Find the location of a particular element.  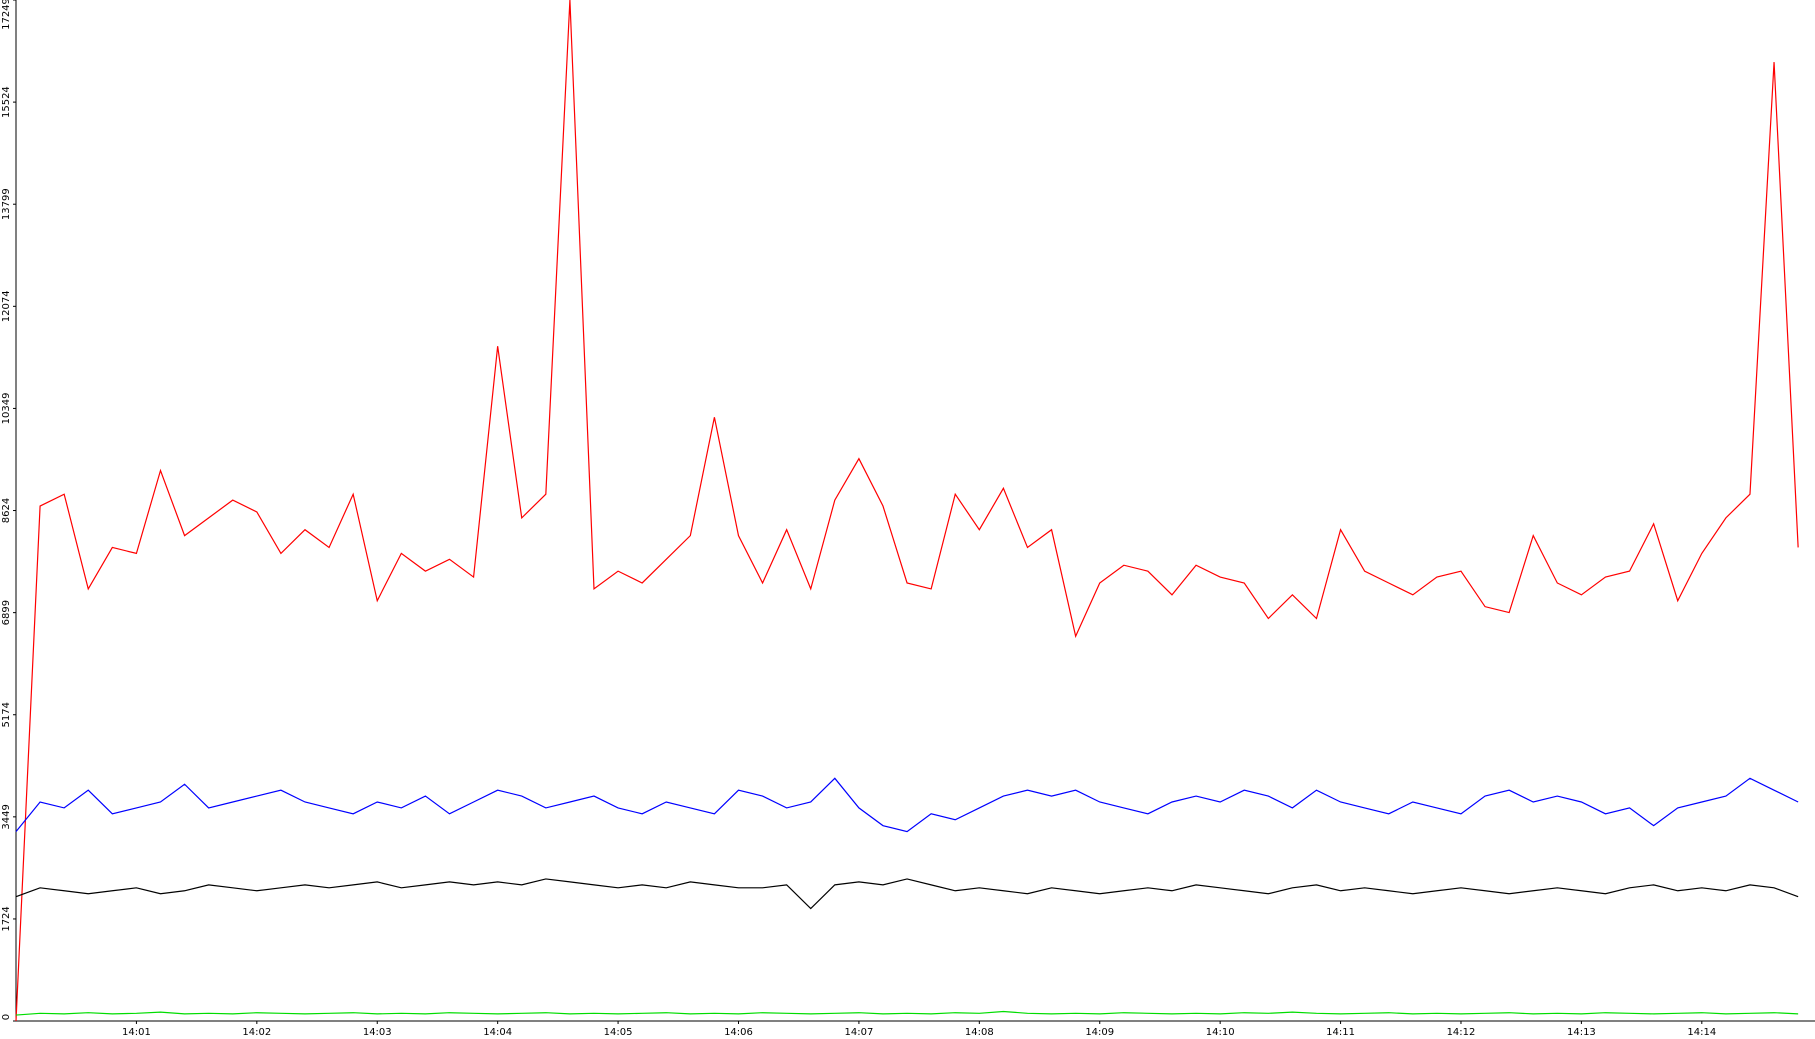

x-tick-label: 14:03 is located at coordinates (377, 1032).